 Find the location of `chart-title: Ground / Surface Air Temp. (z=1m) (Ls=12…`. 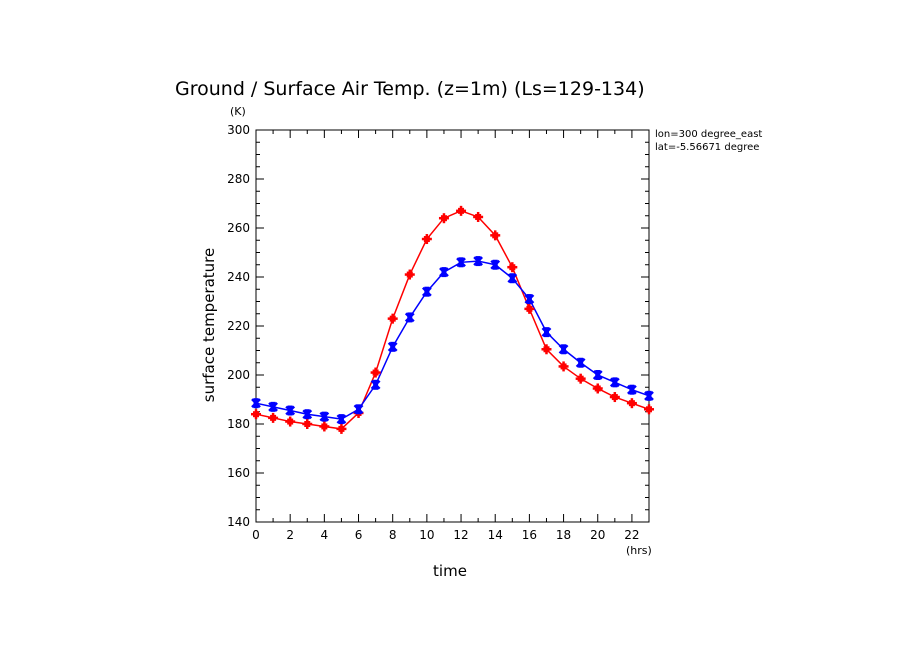

chart-title: Ground / Surface Air Temp. (z=1m) (Ls=12… is located at coordinates (410, 89).